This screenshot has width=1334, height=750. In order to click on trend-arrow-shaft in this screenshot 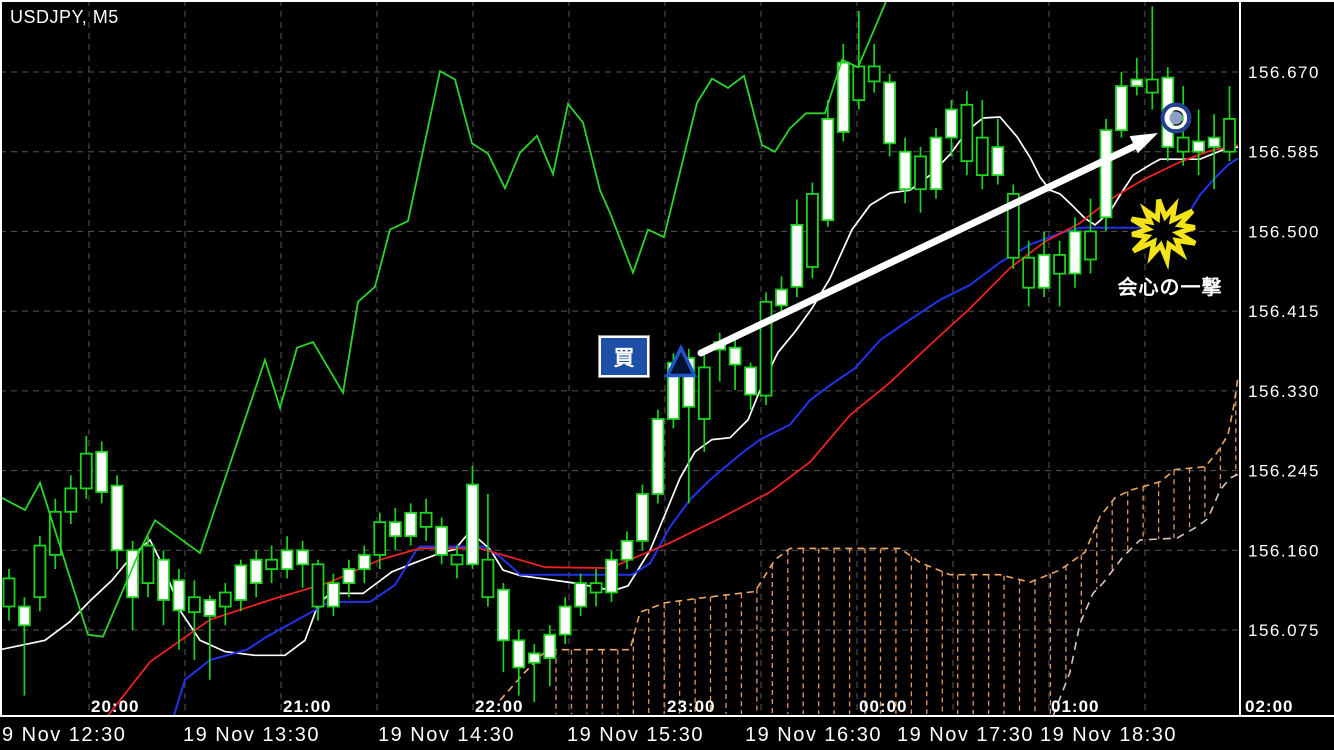, I will do `click(918, 249)`.